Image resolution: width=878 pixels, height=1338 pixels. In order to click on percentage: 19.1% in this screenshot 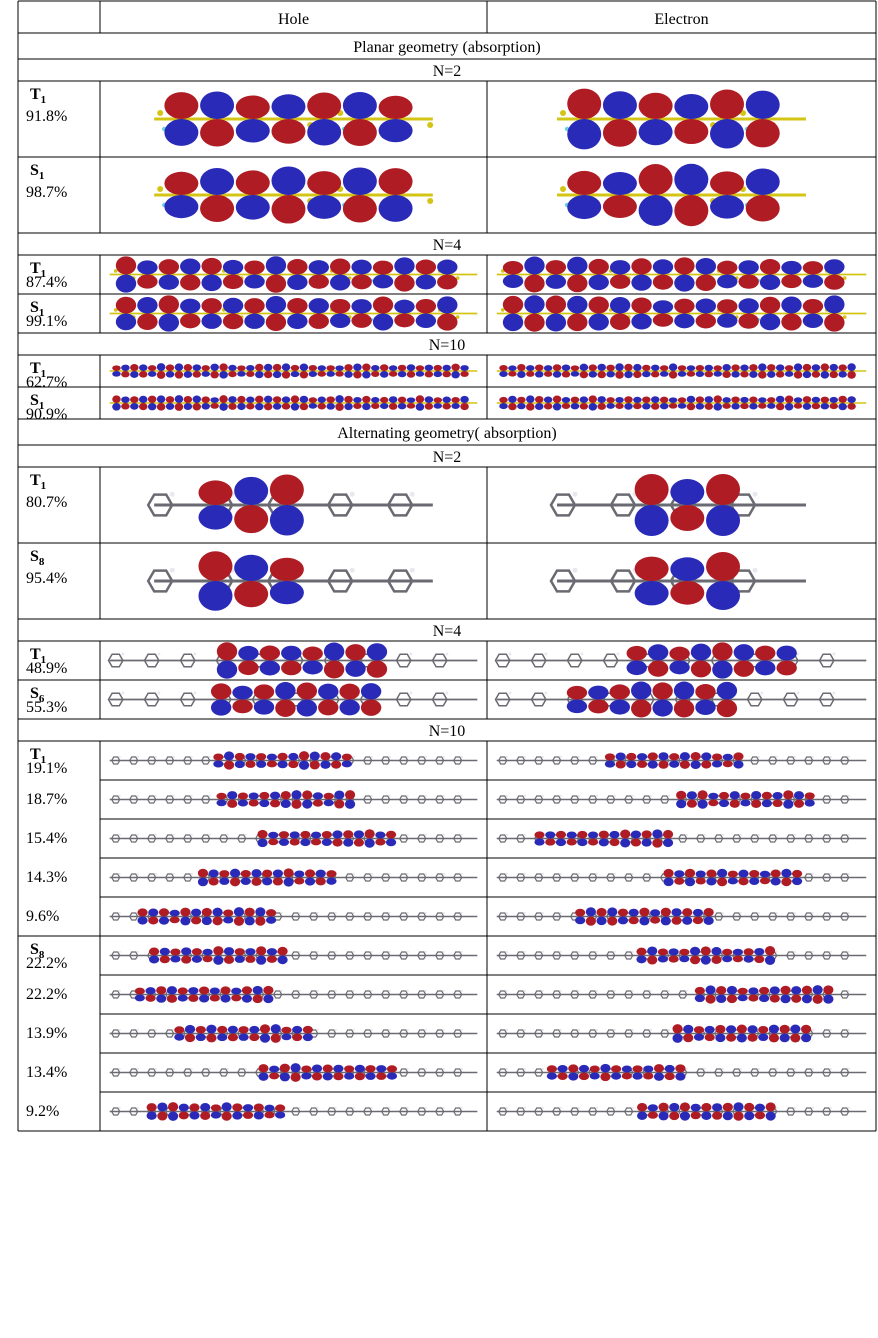, I will do `click(46, 768)`.